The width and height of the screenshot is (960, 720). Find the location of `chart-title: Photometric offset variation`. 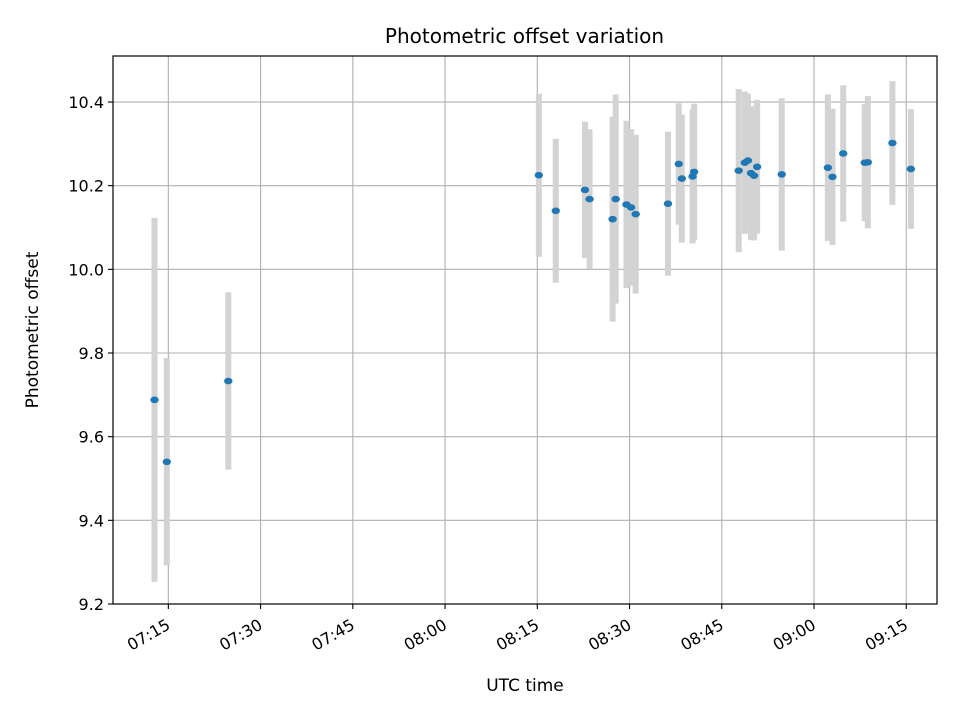

chart-title: Photometric offset variation is located at coordinates (524, 36).